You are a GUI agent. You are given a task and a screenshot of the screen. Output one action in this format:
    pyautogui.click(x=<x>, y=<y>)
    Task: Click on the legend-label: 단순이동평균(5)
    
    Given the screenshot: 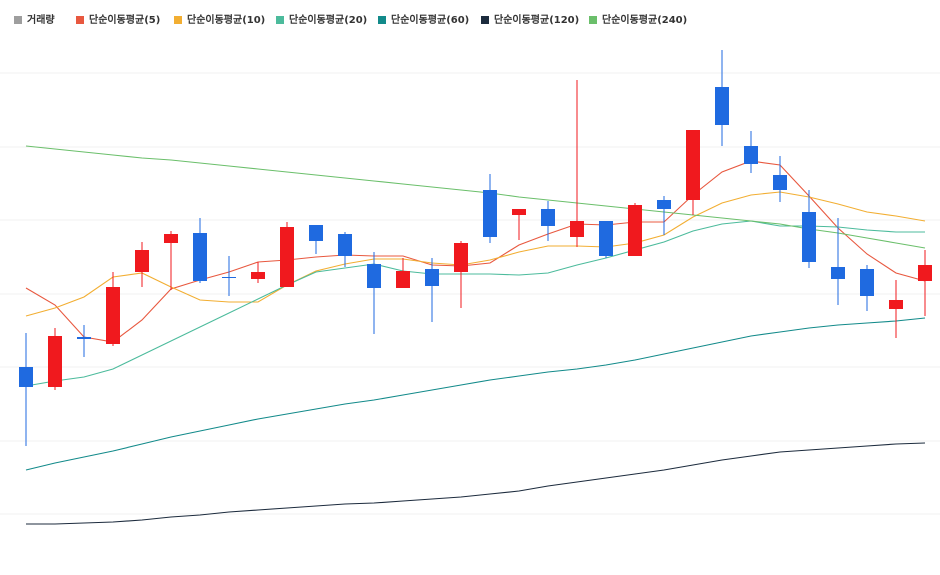 What is the action you would take?
    pyautogui.click(x=124, y=19)
    